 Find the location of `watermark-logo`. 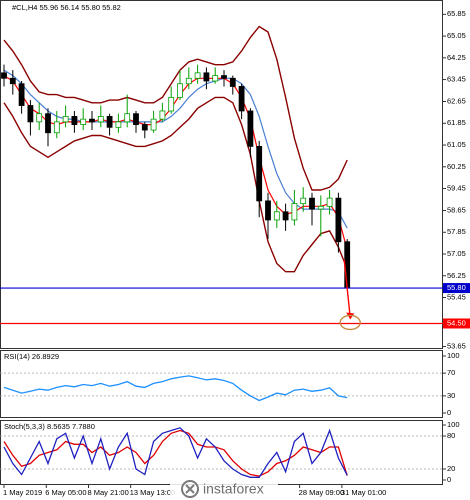

watermark-logo is located at coordinates (224, 489).